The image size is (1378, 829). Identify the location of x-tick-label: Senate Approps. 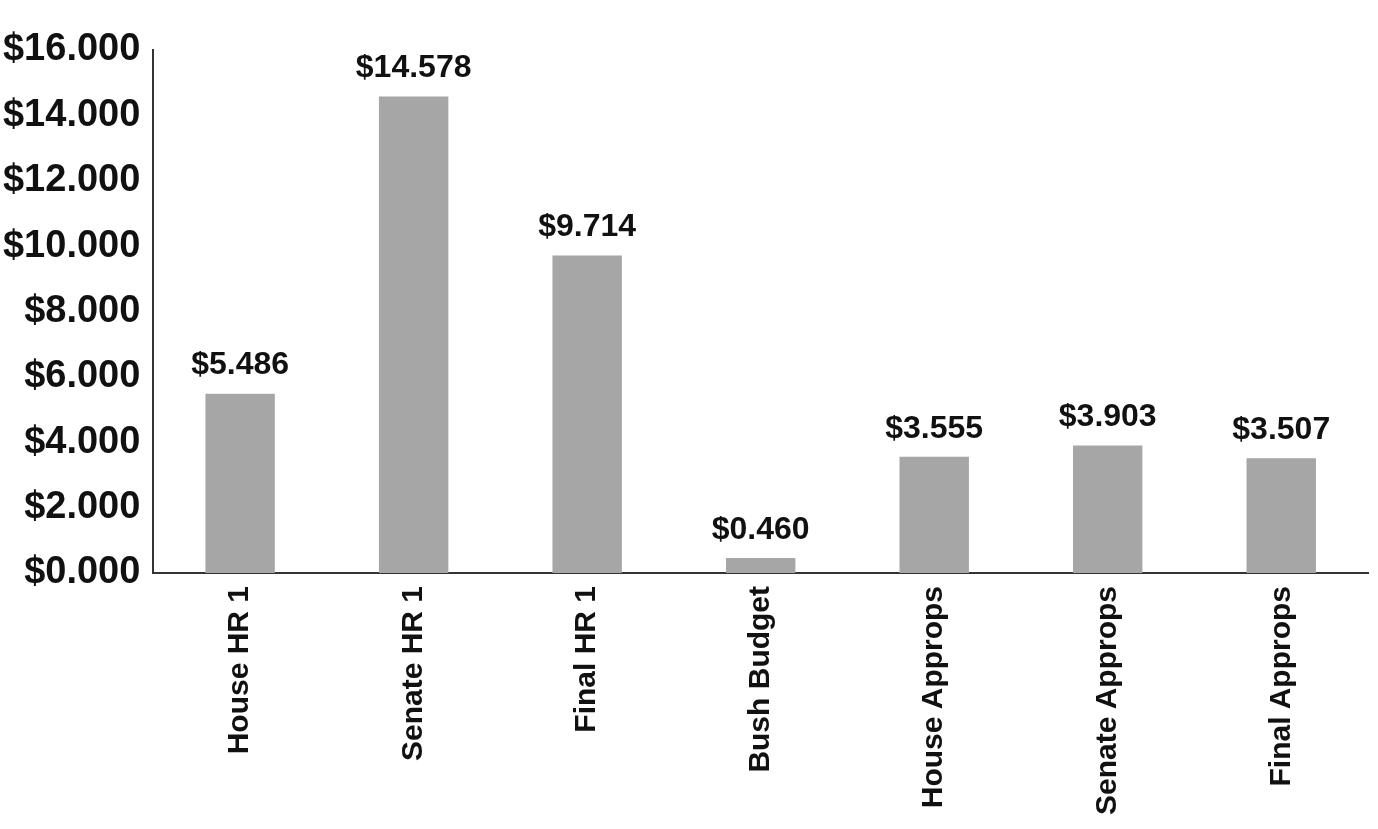
(1105, 700).